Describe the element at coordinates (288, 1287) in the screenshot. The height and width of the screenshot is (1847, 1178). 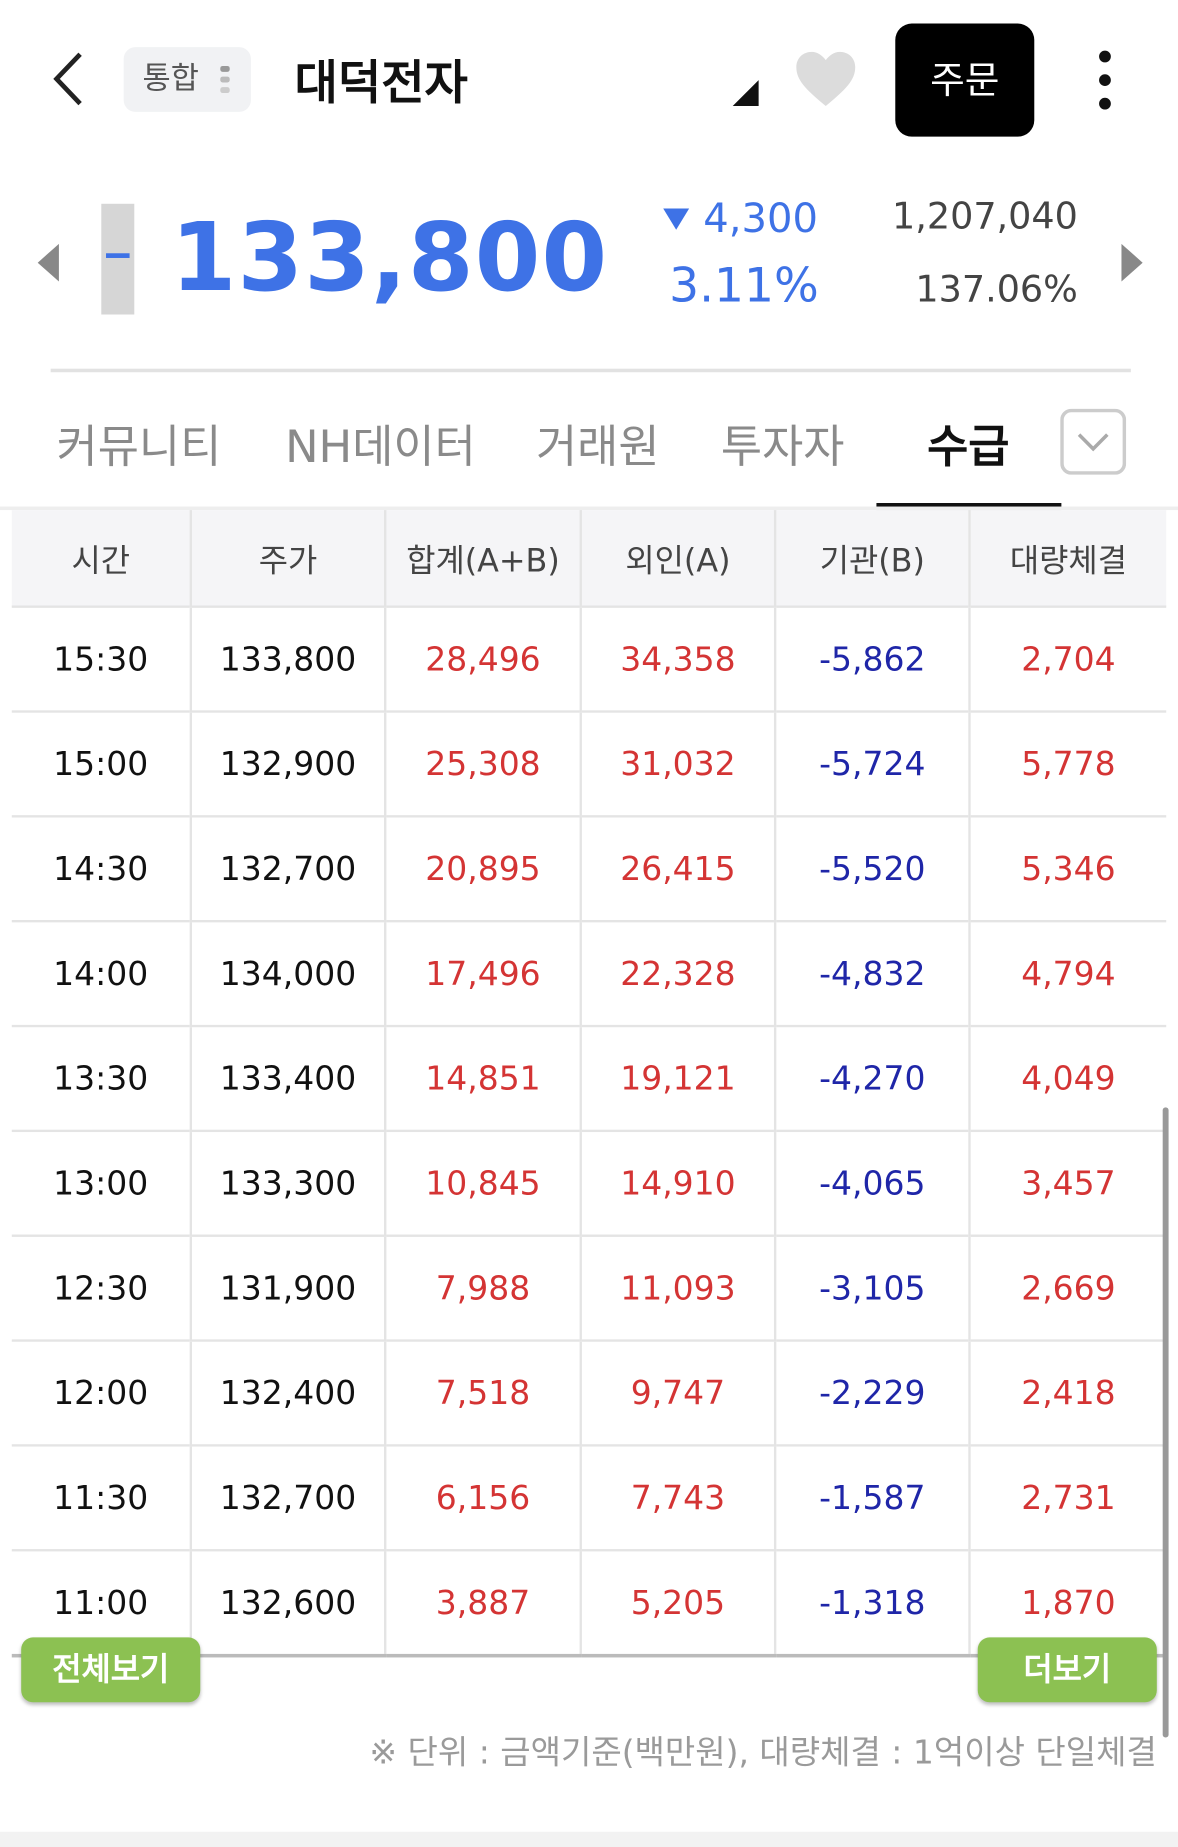
I see `table-cell: 131,900` at that location.